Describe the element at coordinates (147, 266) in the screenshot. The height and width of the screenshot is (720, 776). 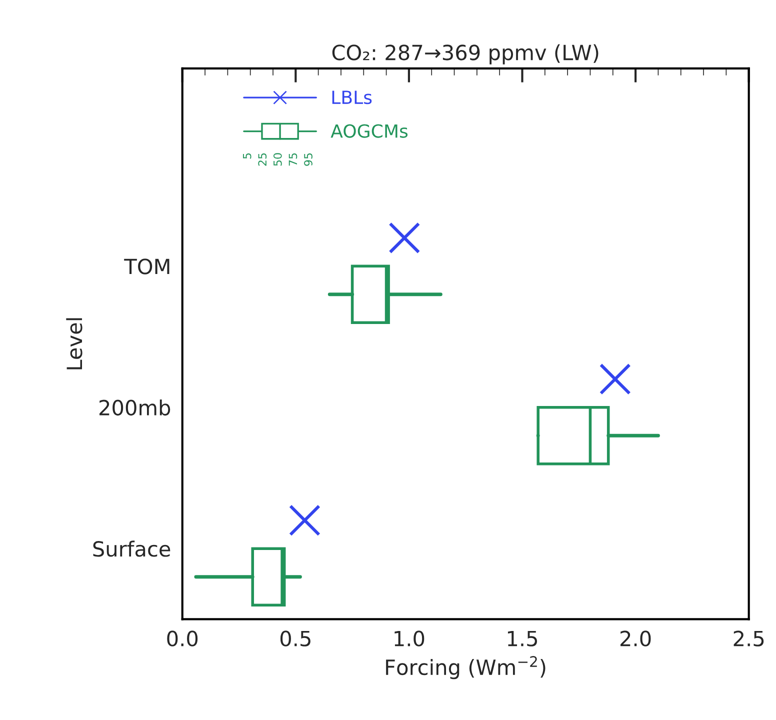
I see `y-tick-label: TOM` at that location.